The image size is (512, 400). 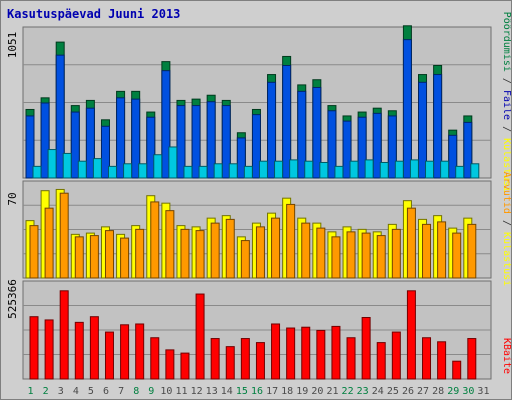 What do you see at coordinates (506, 259) in the screenshot?
I see `legend-entry: Külastusi` at bounding box center [506, 259].